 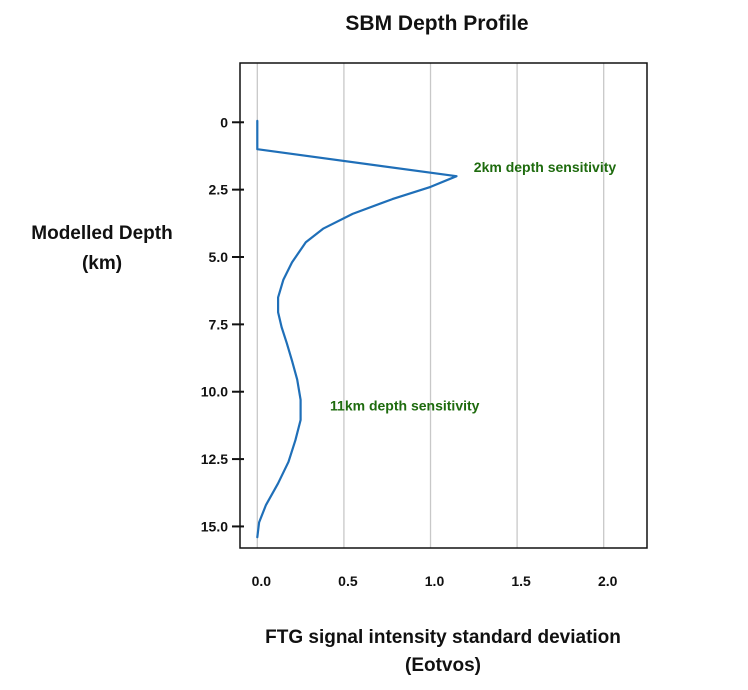 What do you see at coordinates (436, 23) in the screenshot?
I see `chart-title: SBM Depth Profile` at bounding box center [436, 23].